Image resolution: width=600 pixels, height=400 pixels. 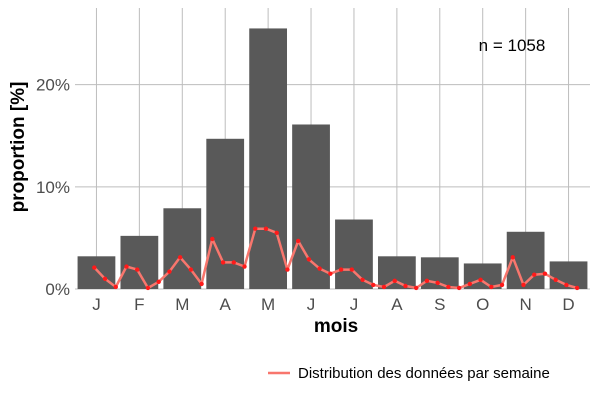 What do you see at coordinates (439, 304) in the screenshot?
I see `x-tick-label-9: S` at bounding box center [439, 304].